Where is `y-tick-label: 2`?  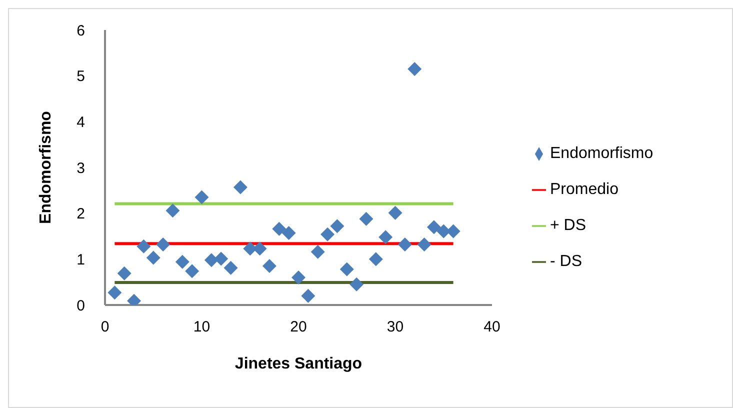
y-tick-label: 2 is located at coordinates (80, 214).